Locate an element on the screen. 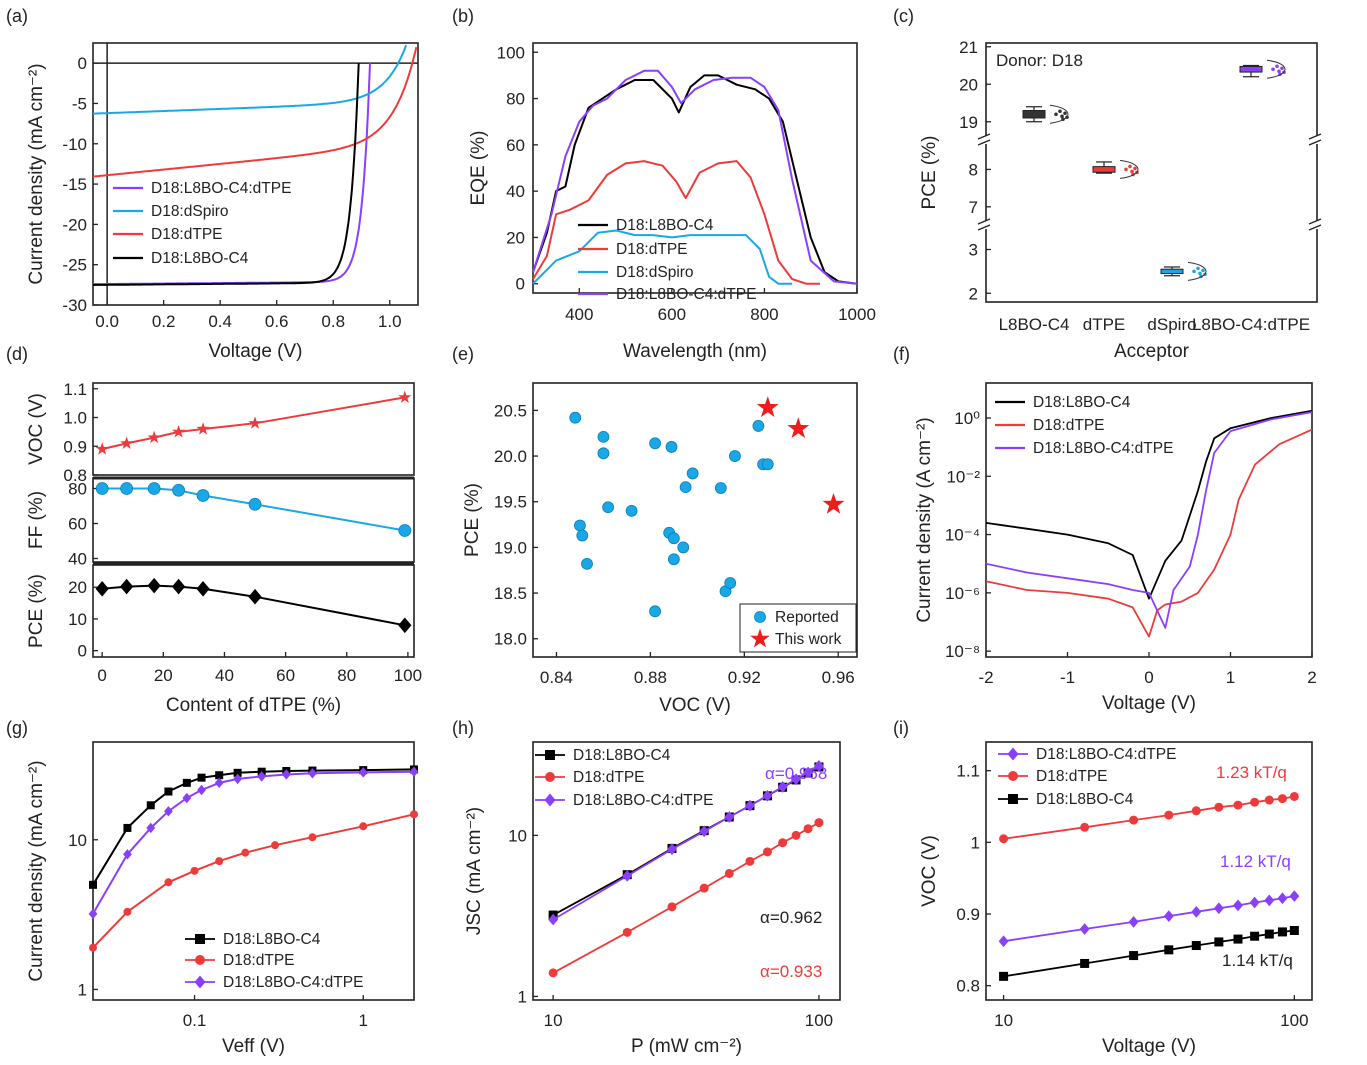 Image resolution: width=1367 pixels, height=1065 pixels. legend-b-3: D18:L8BO-C4:dTPE is located at coordinates (686, 294).